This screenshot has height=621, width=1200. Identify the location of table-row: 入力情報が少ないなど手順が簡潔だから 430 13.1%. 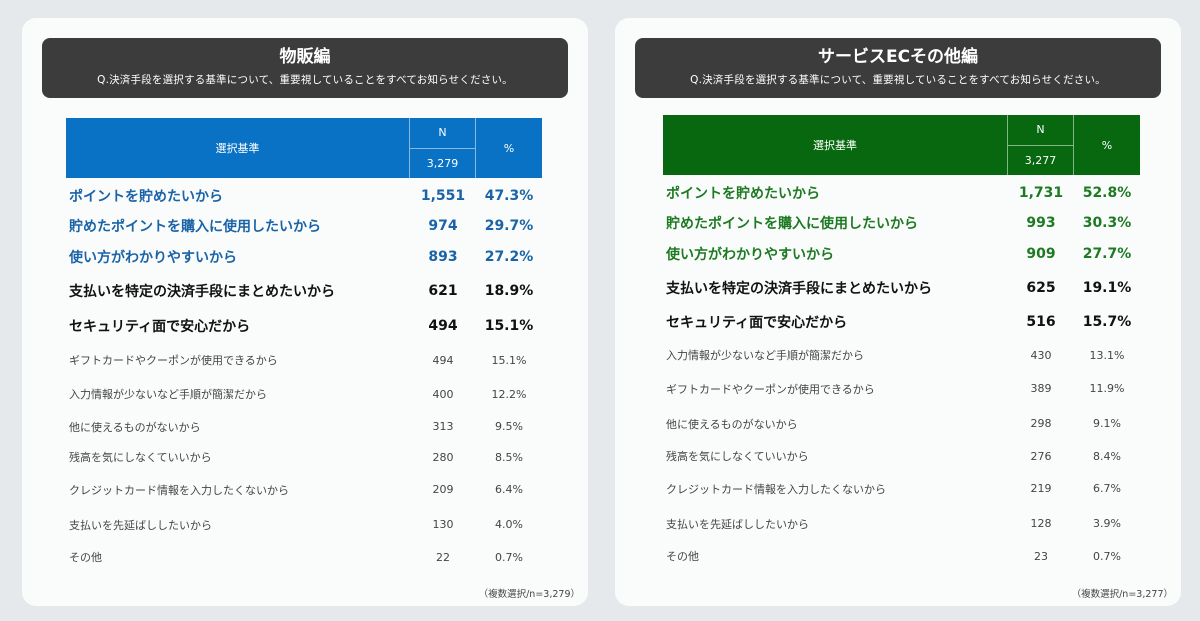
(901, 355).